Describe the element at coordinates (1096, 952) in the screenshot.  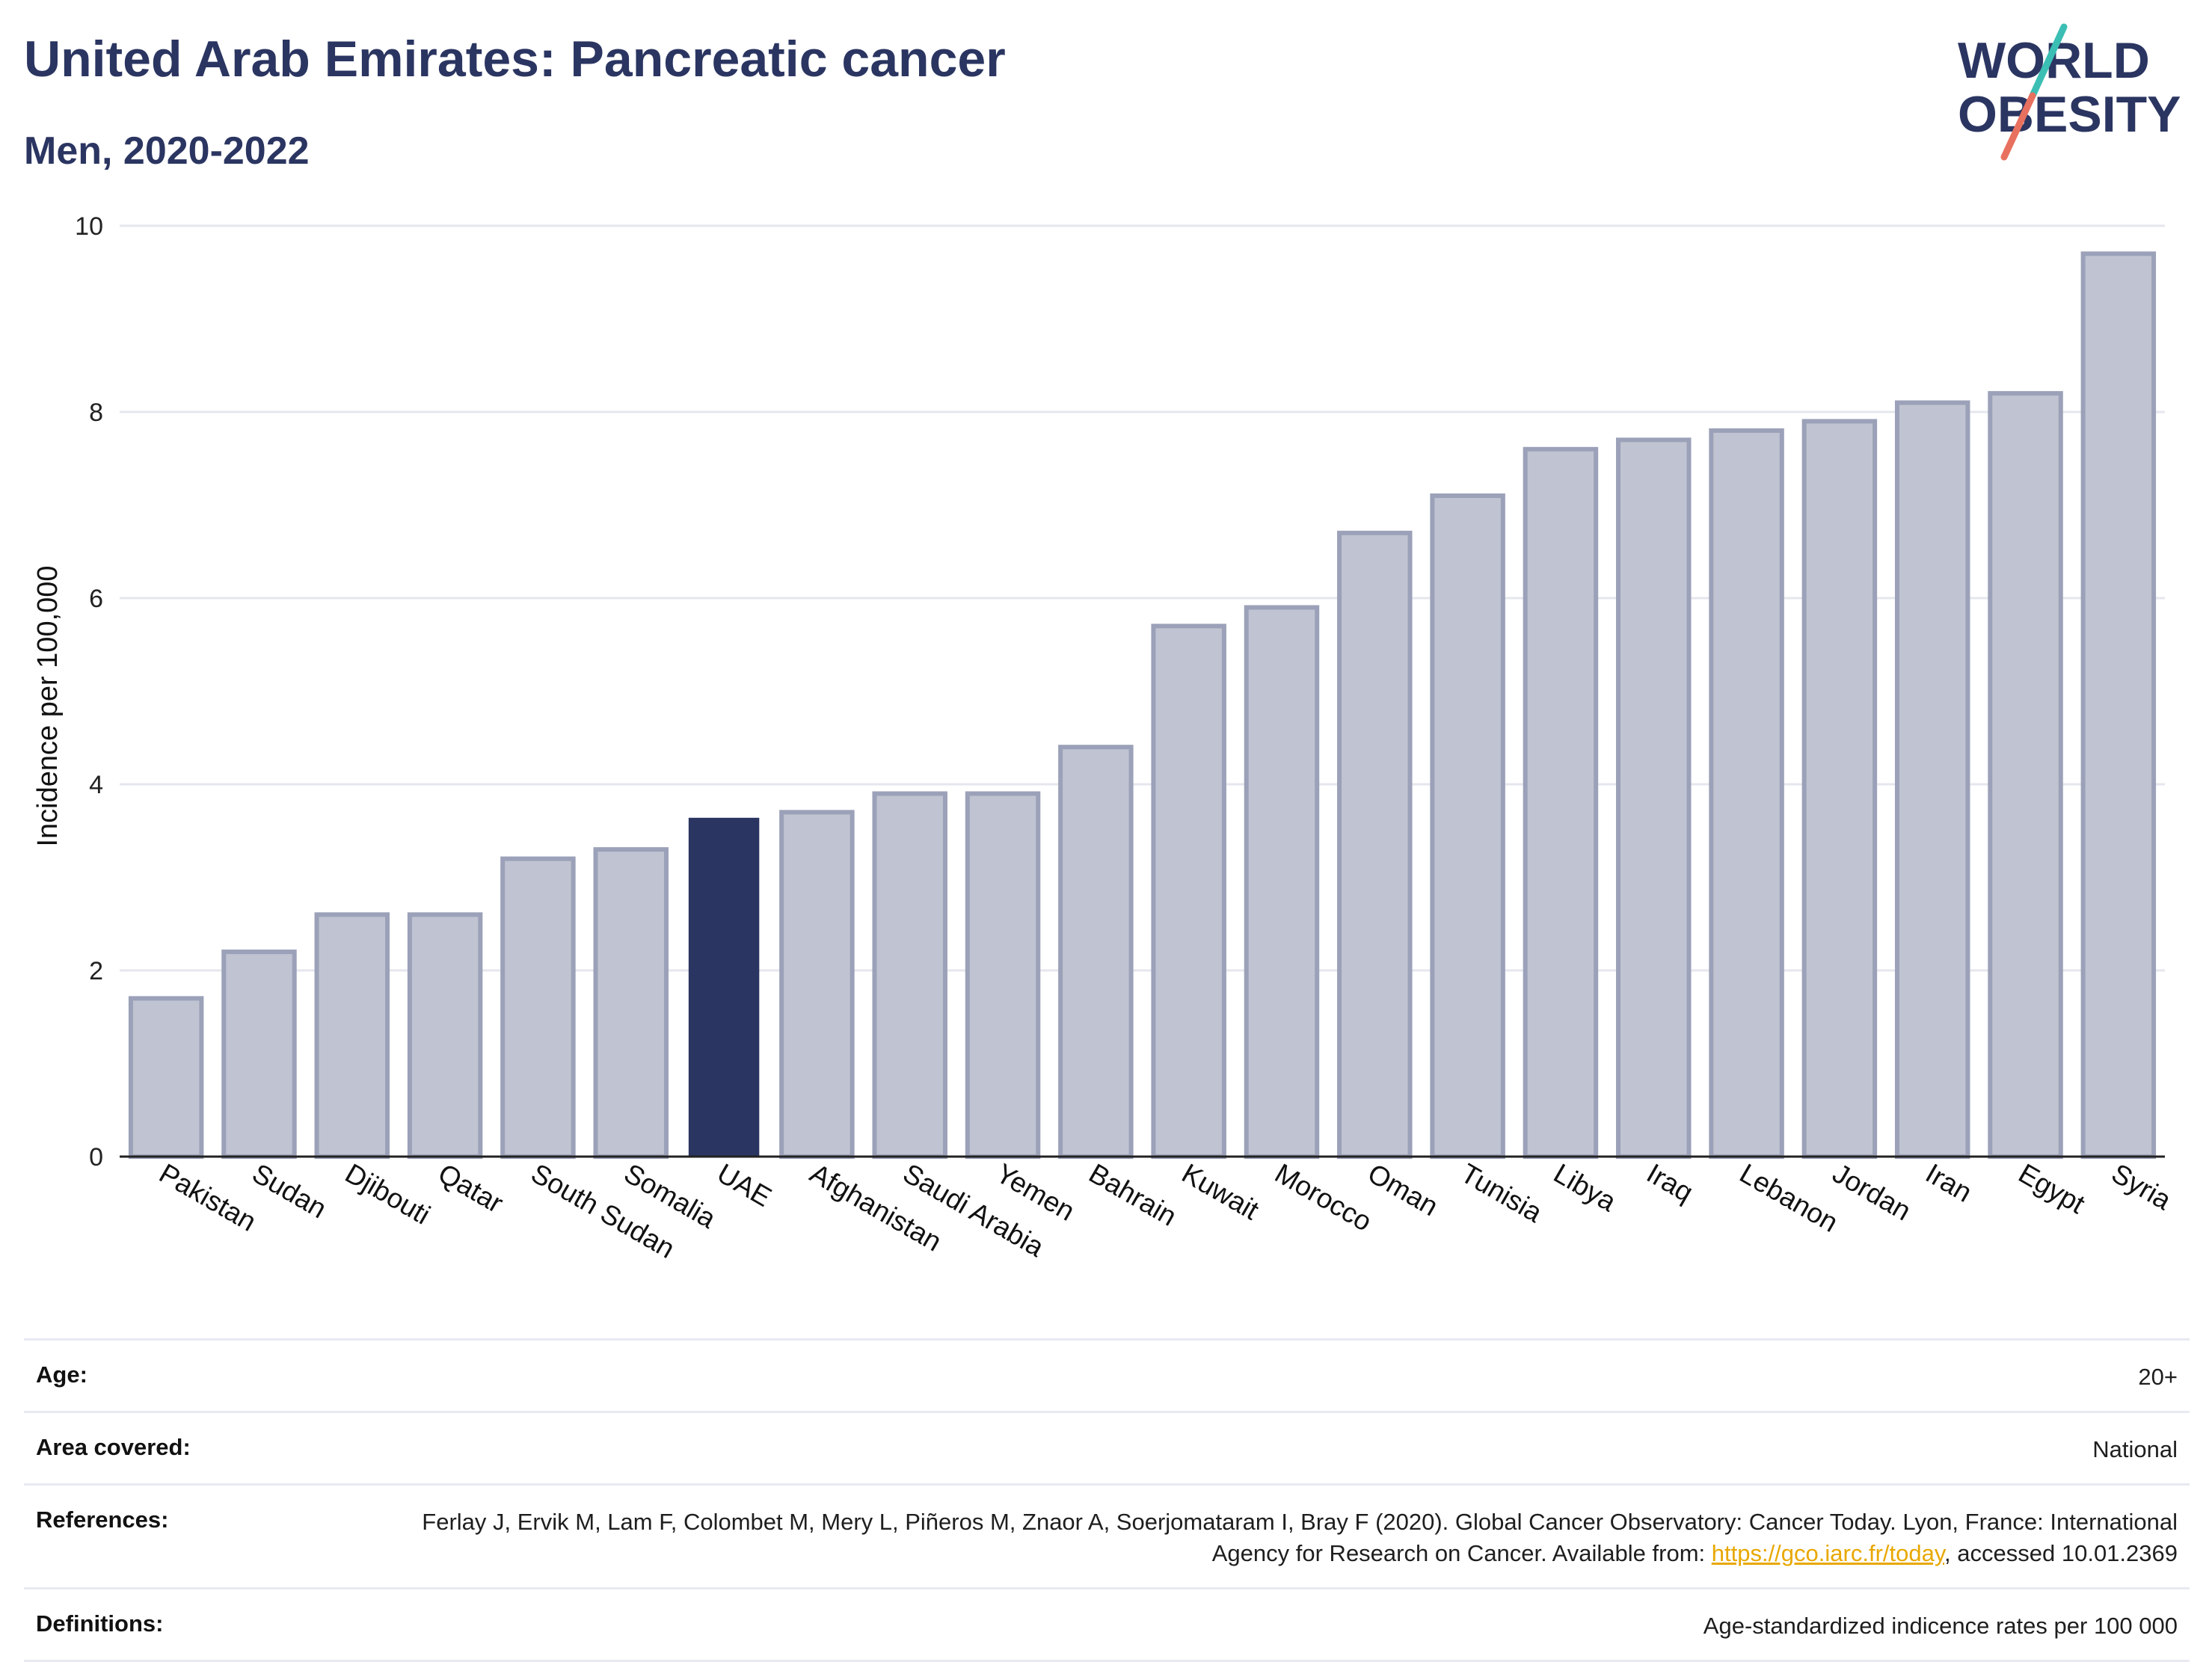
I see `bar-bahrain` at that location.